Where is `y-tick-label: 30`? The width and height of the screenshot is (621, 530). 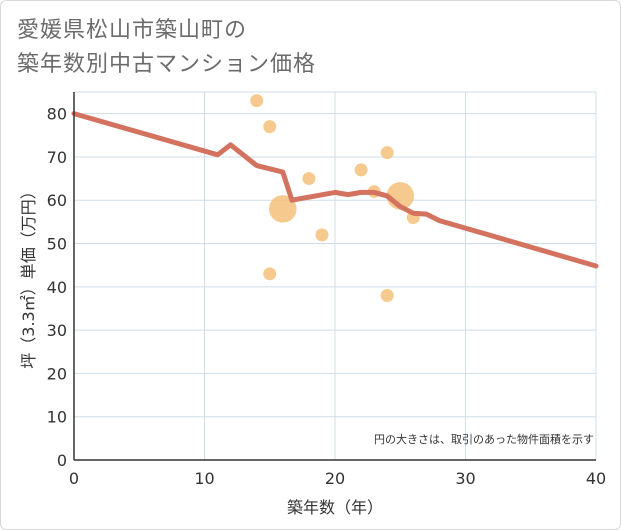
y-tick-label: 30 is located at coordinates (57, 330).